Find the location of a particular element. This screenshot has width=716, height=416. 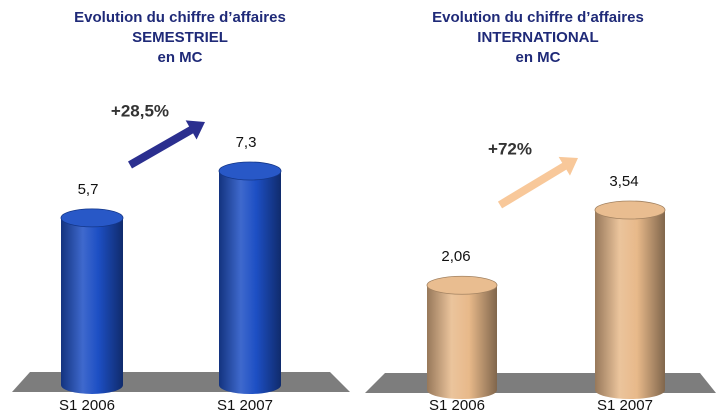

value-label: 5,7 is located at coordinates (88, 189).